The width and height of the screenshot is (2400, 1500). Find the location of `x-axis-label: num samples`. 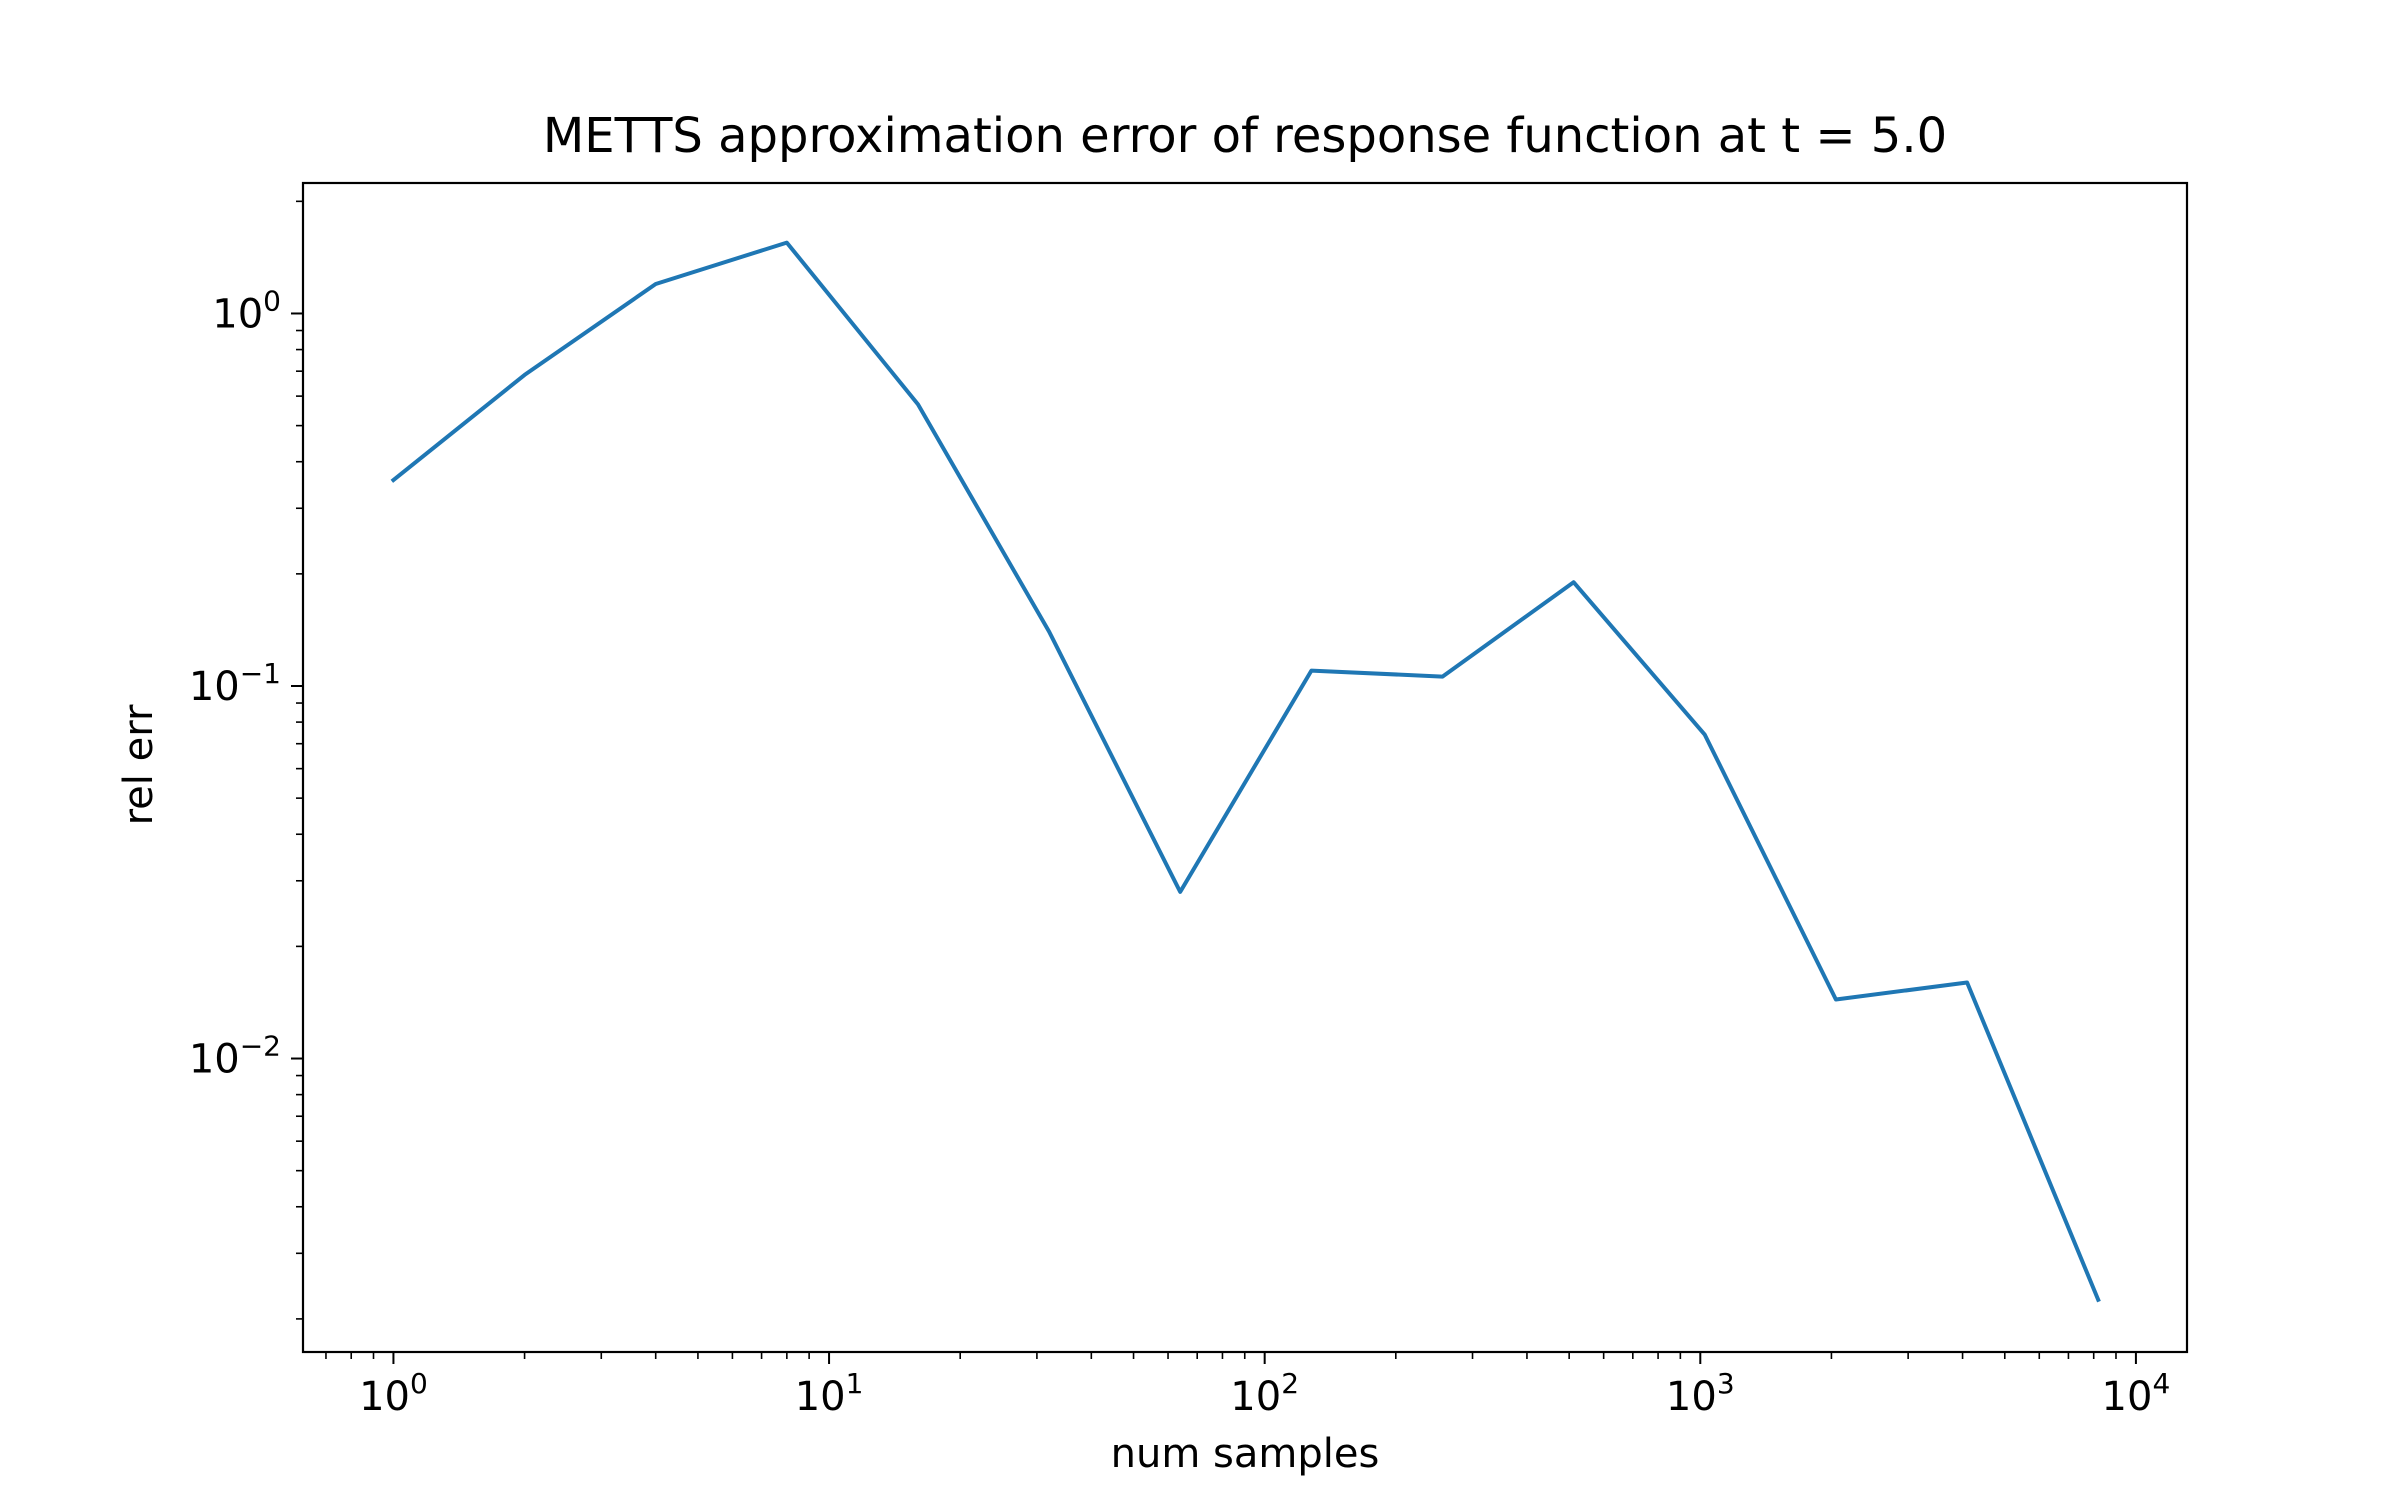

x-axis-label: num samples is located at coordinates (1245, 1454).